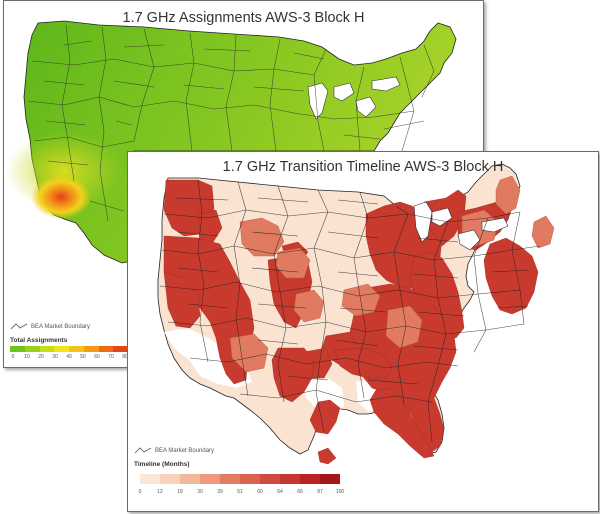  What do you see at coordinates (162, 464) in the screenshot?
I see `transition-legend-title: Timeline (Months)` at bounding box center [162, 464].